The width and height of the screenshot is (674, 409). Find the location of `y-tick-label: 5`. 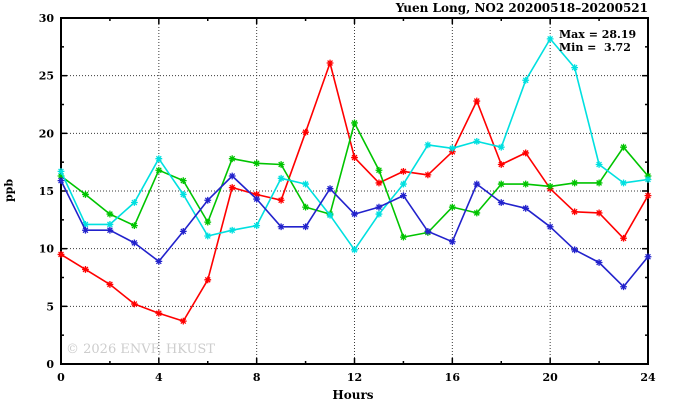

y-tick-label: 5 is located at coordinates (50, 306).